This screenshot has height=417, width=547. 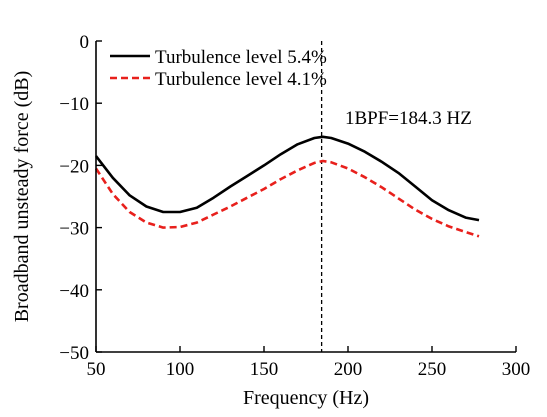 I want to click on y-axis-title: Broadband unsteady force (dB), so click(x=22, y=197).